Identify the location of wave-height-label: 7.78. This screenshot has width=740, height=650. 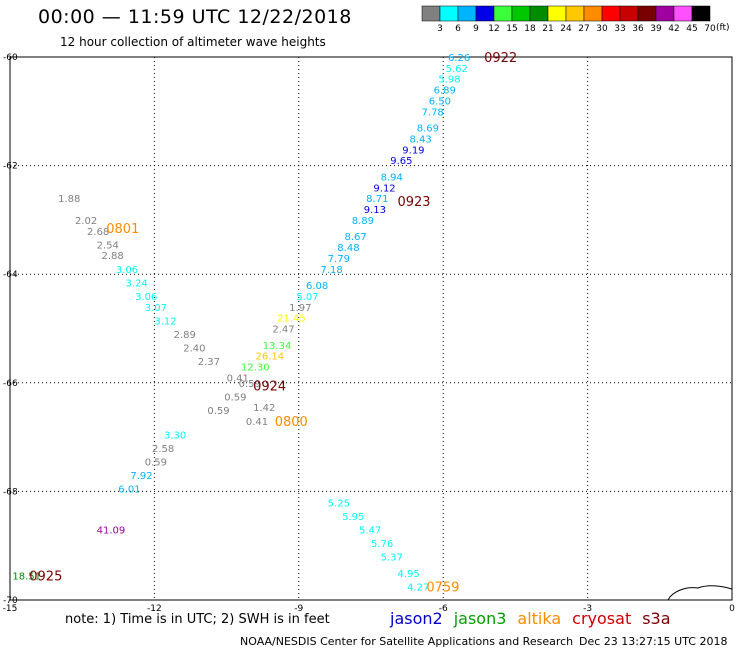
(433, 112).